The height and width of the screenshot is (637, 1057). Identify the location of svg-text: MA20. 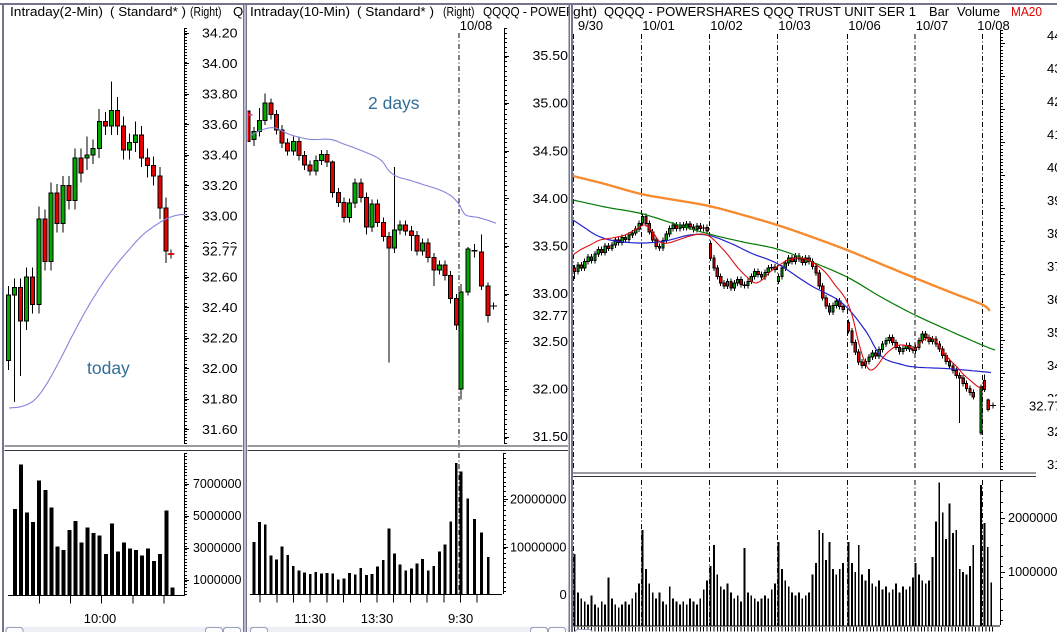
(1026, 11).